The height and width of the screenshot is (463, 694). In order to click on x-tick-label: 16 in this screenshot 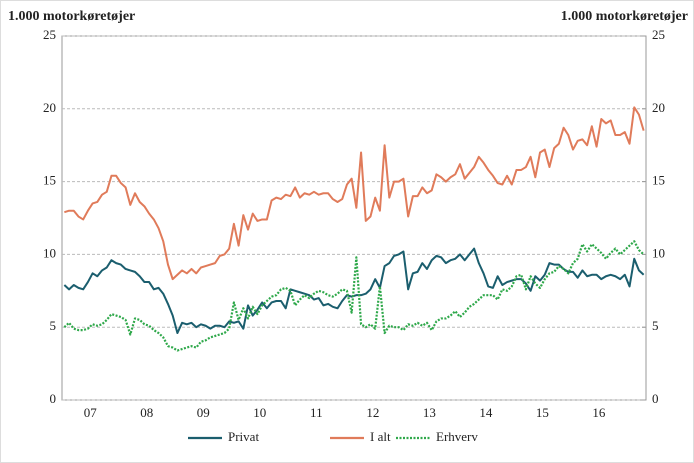, I will do `click(599, 412)`.